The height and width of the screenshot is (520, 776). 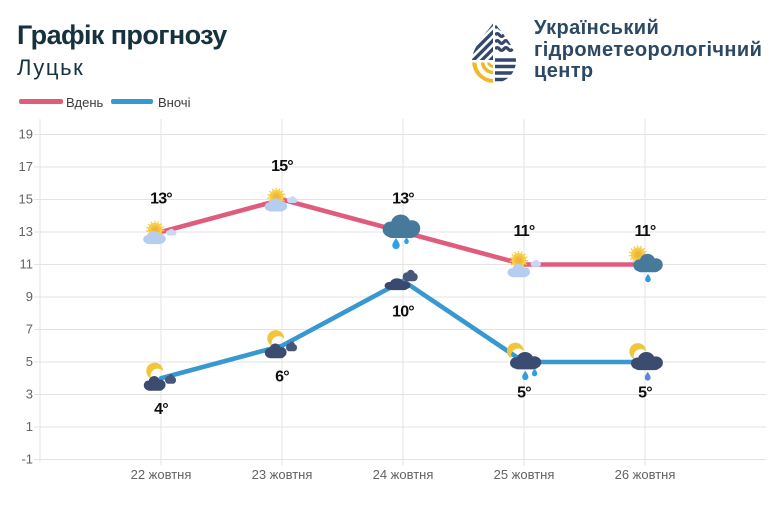 I want to click on svg-text: 23 жовтня, so click(x=282, y=474).